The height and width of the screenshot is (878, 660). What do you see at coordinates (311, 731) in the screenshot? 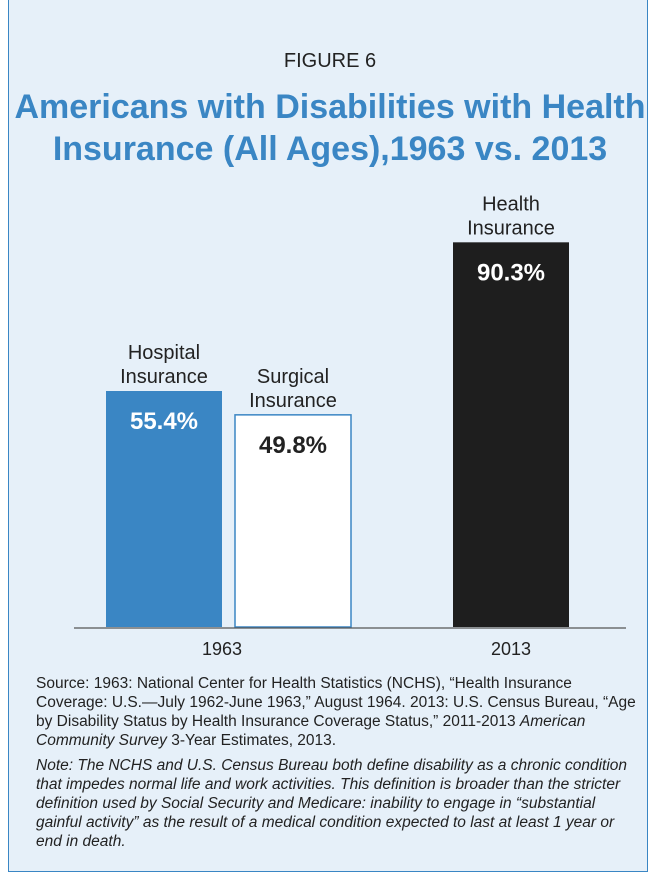
I see `source-italic: American Community Survey` at bounding box center [311, 731].